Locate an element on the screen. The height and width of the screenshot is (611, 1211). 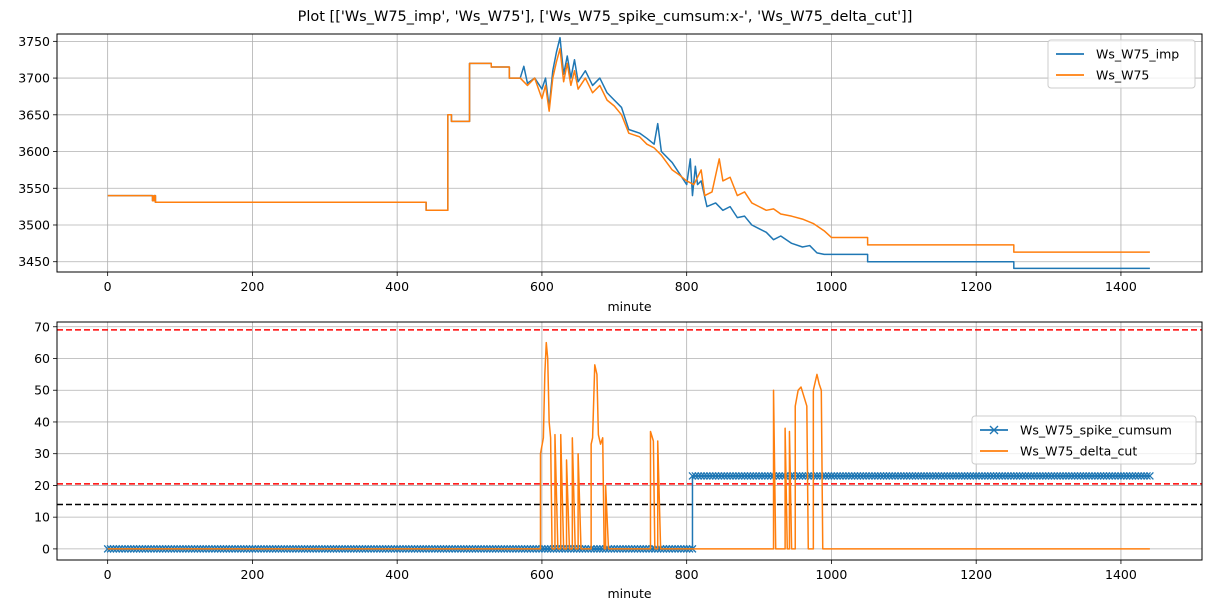
x-tick-label: 1000 is located at coordinates (832, 286).